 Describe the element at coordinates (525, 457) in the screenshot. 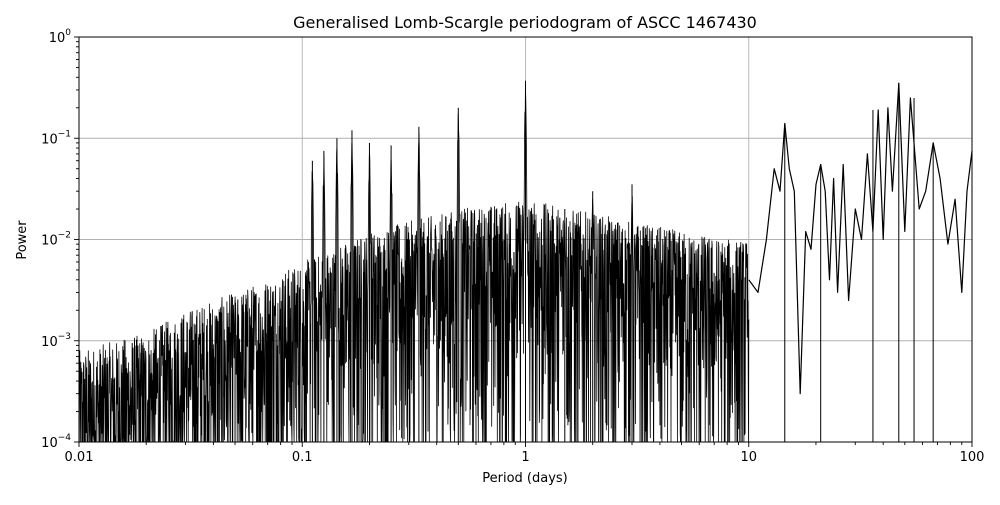

I see `x-tick-label: 1` at that location.